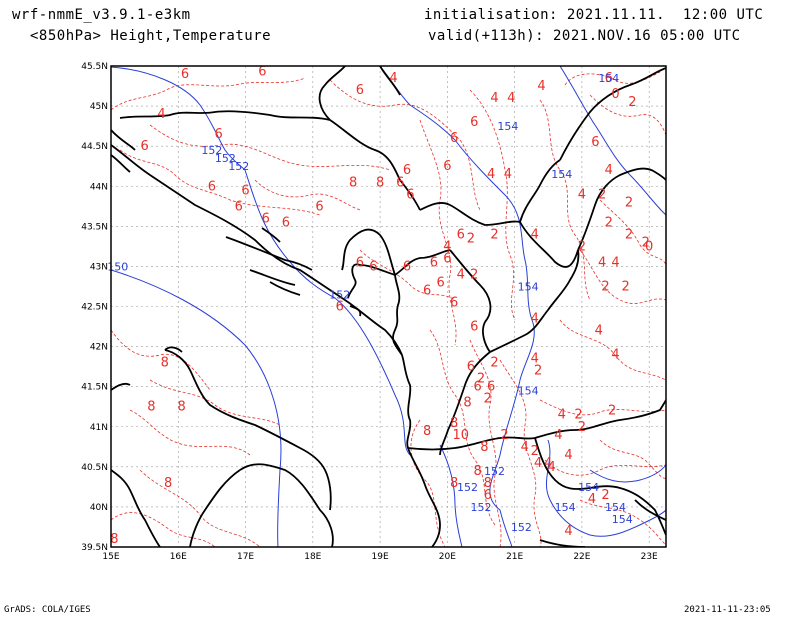  I want to click on model-name: wrf-nmmE_v3.9.1-e3km, so click(101, 15).